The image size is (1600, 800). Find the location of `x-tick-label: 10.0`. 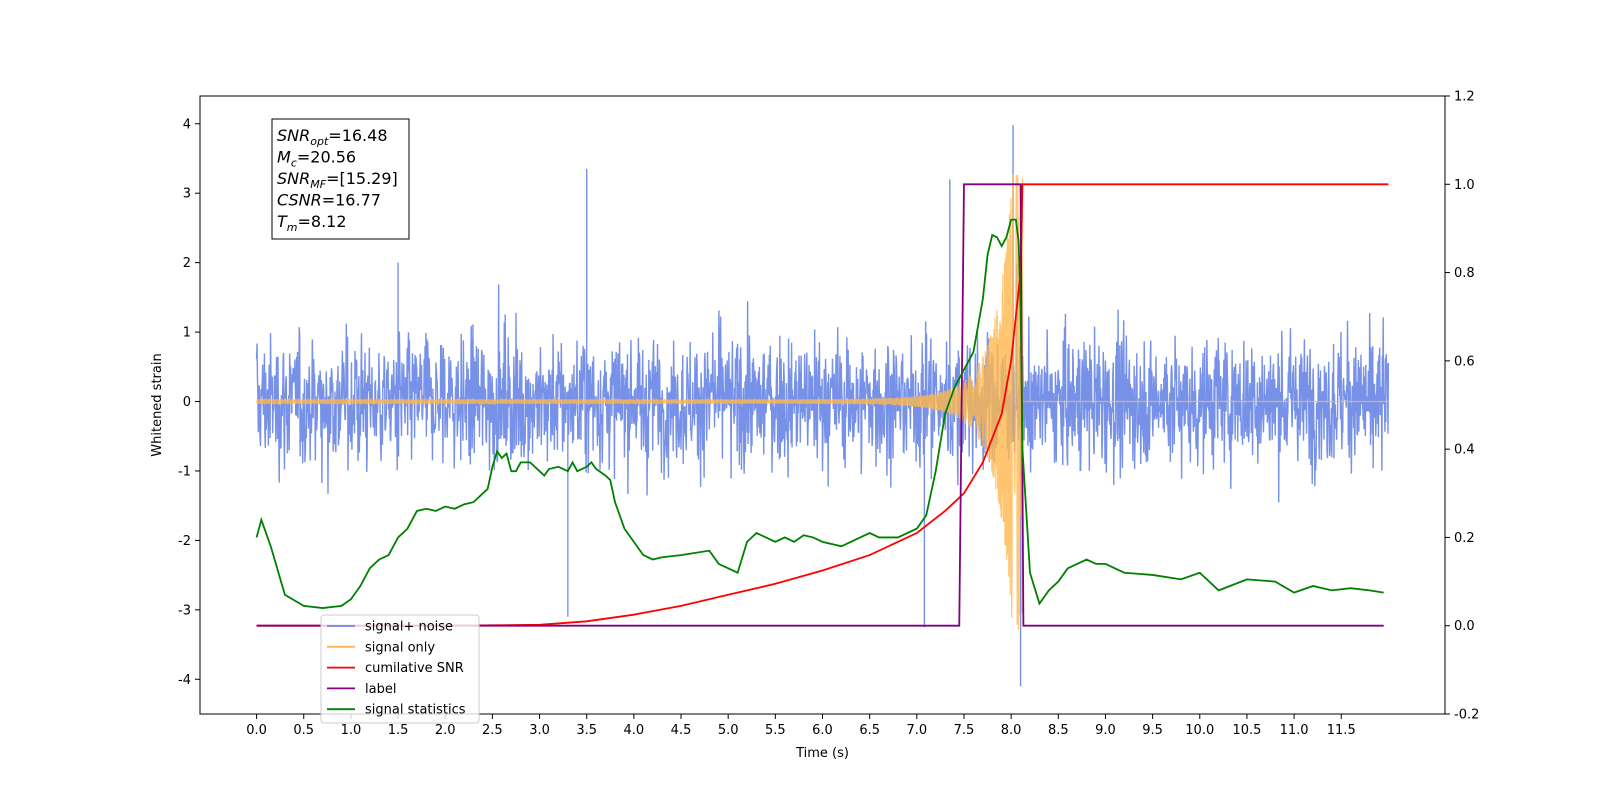

x-tick-label: 10.0 is located at coordinates (1199, 730).